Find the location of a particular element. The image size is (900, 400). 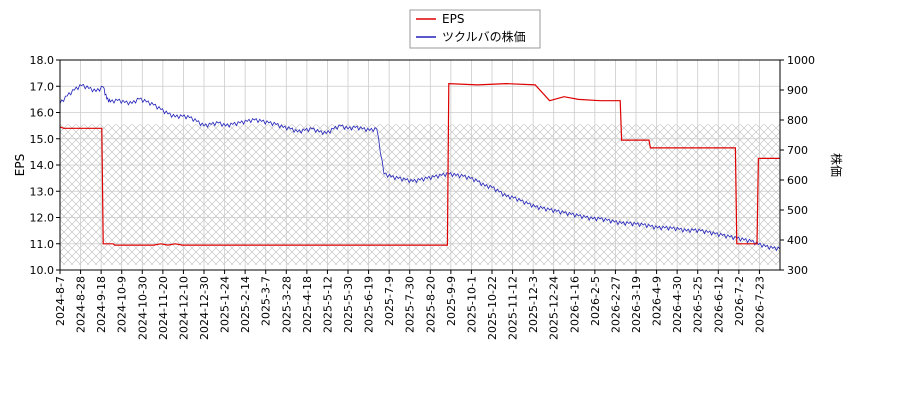

right-tick-label: 1000 is located at coordinates (801, 60).